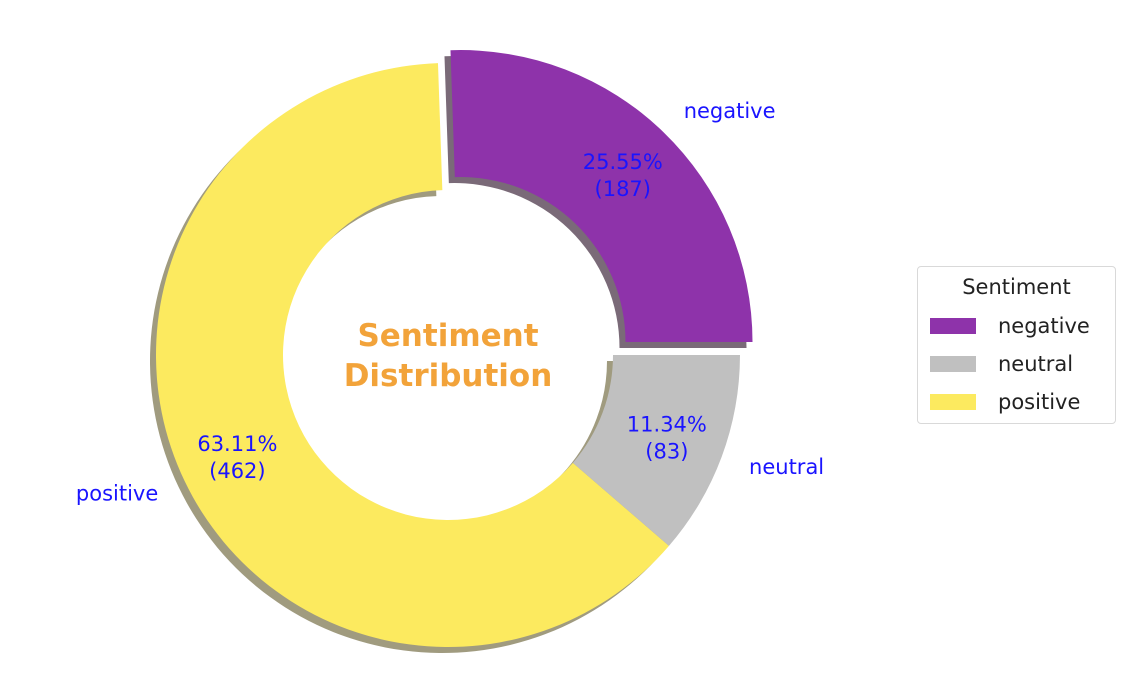 The height and width of the screenshot is (689, 1126). I want to click on legend-item-neutral: neutral, so click(1001, 364).